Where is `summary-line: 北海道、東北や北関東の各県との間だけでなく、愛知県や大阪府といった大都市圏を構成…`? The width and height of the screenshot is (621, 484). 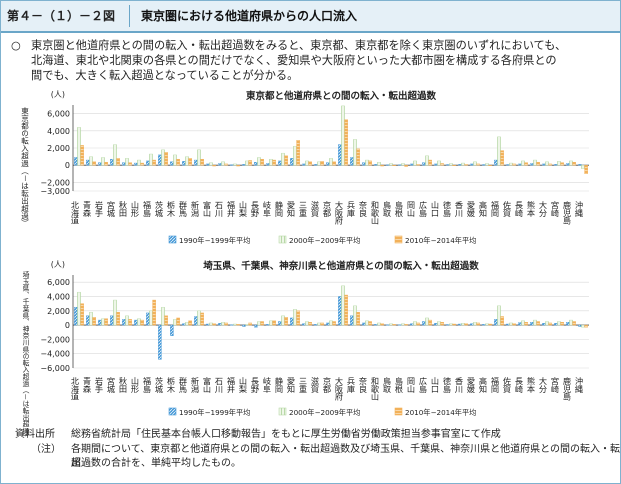 summary-line: 北海道、東北や北関東の各県との間だけでなく、愛知県や大阪府といった大都市圏を構成… is located at coordinates (294, 60).